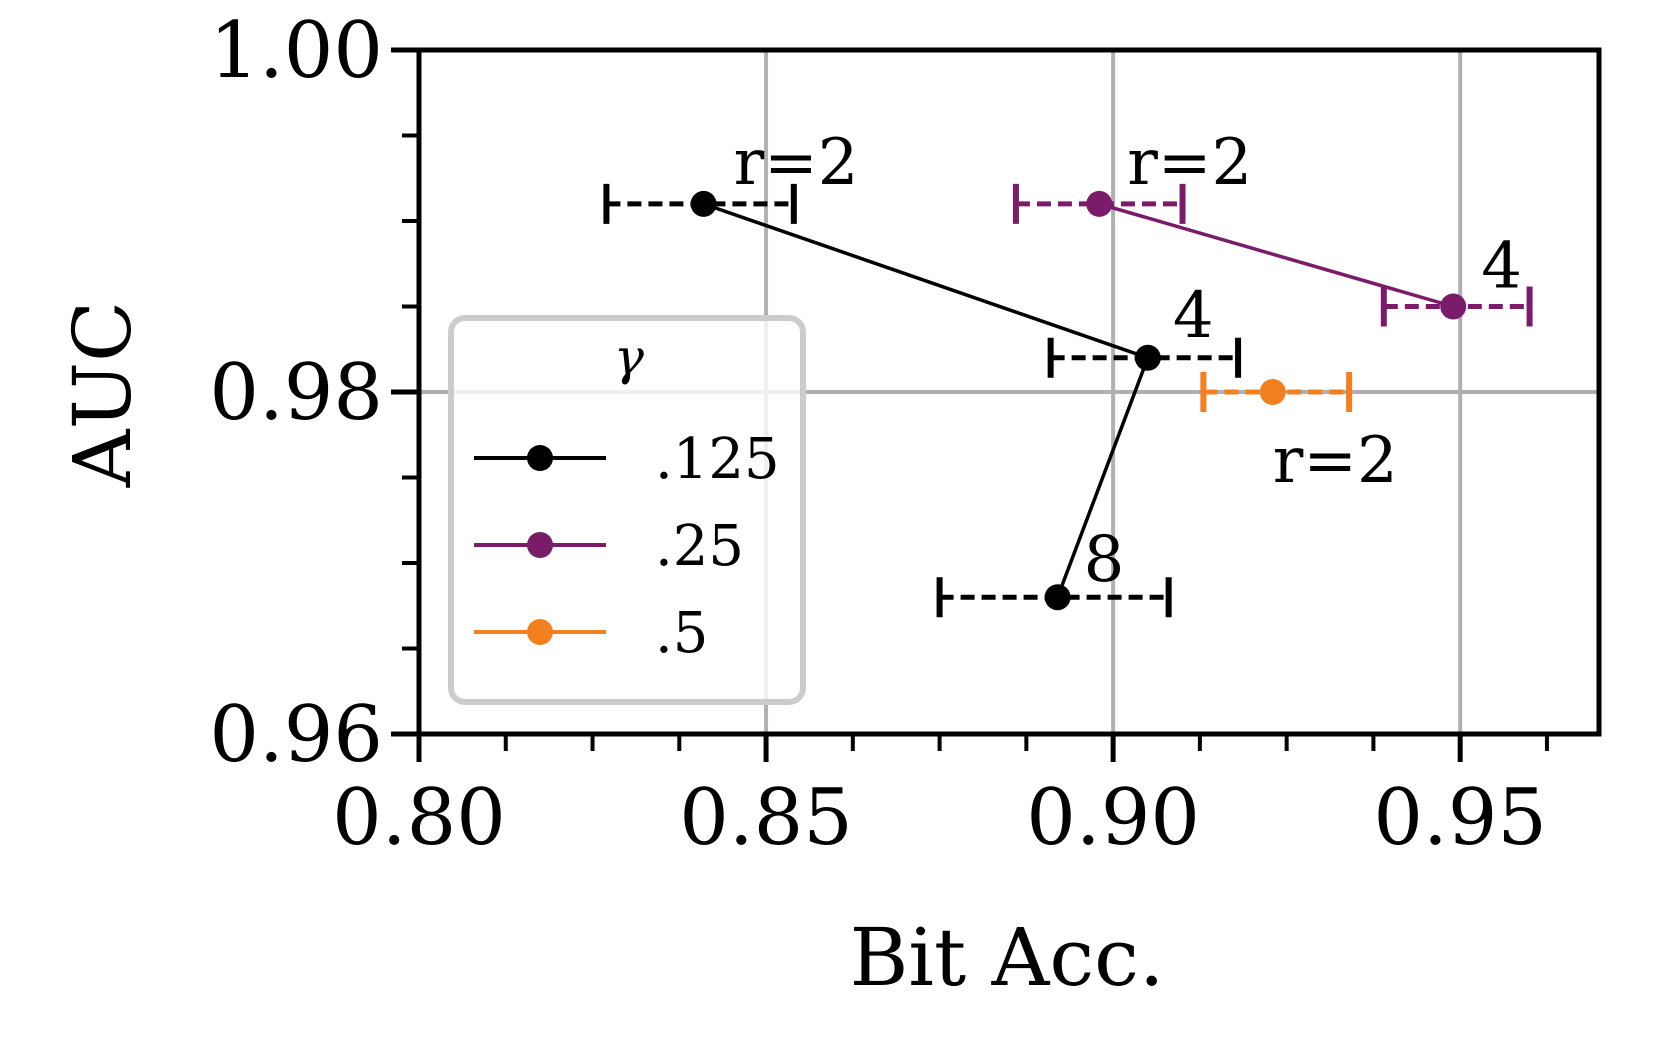 The image size is (1661, 1038). I want to click on legend: γ .125 .25 .5, so click(627, 510).